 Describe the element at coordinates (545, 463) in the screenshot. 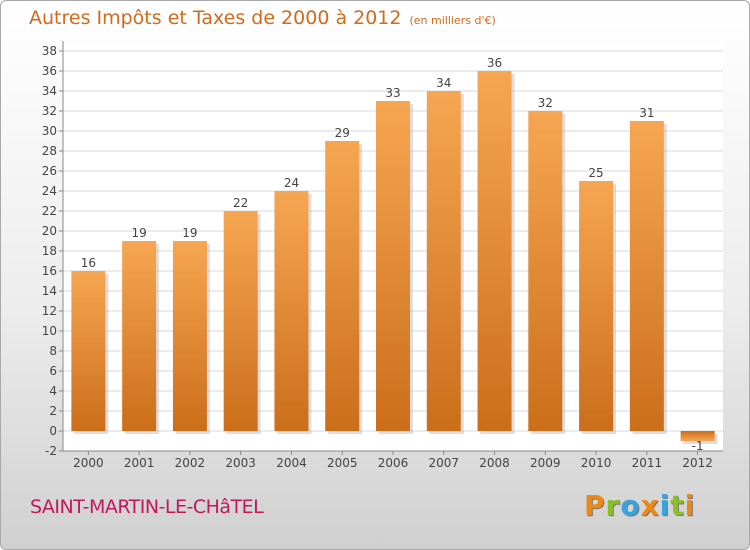

I see `x-tick-label: 2009` at that location.